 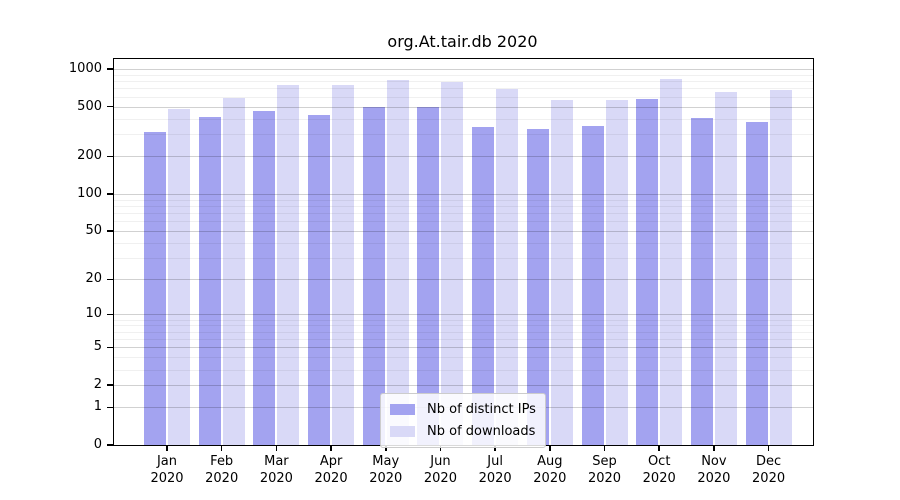 What do you see at coordinates (714, 470) in the screenshot?
I see `x-category-label: Nov 2020` at bounding box center [714, 470].